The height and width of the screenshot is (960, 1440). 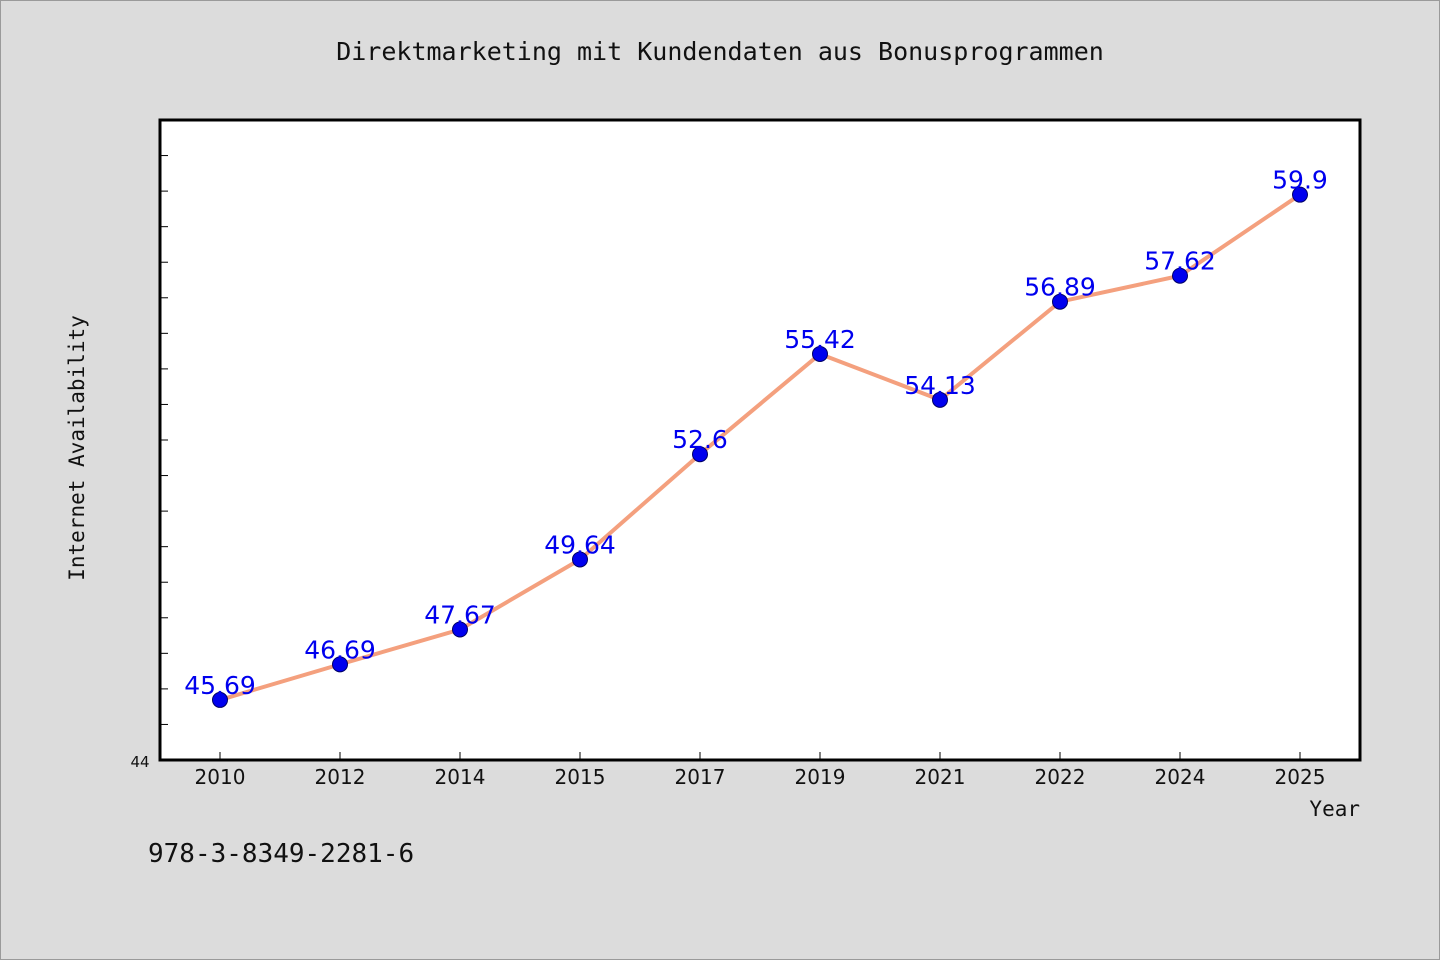 What do you see at coordinates (220, 685) in the screenshot?
I see `data-label: 45.69` at bounding box center [220, 685].